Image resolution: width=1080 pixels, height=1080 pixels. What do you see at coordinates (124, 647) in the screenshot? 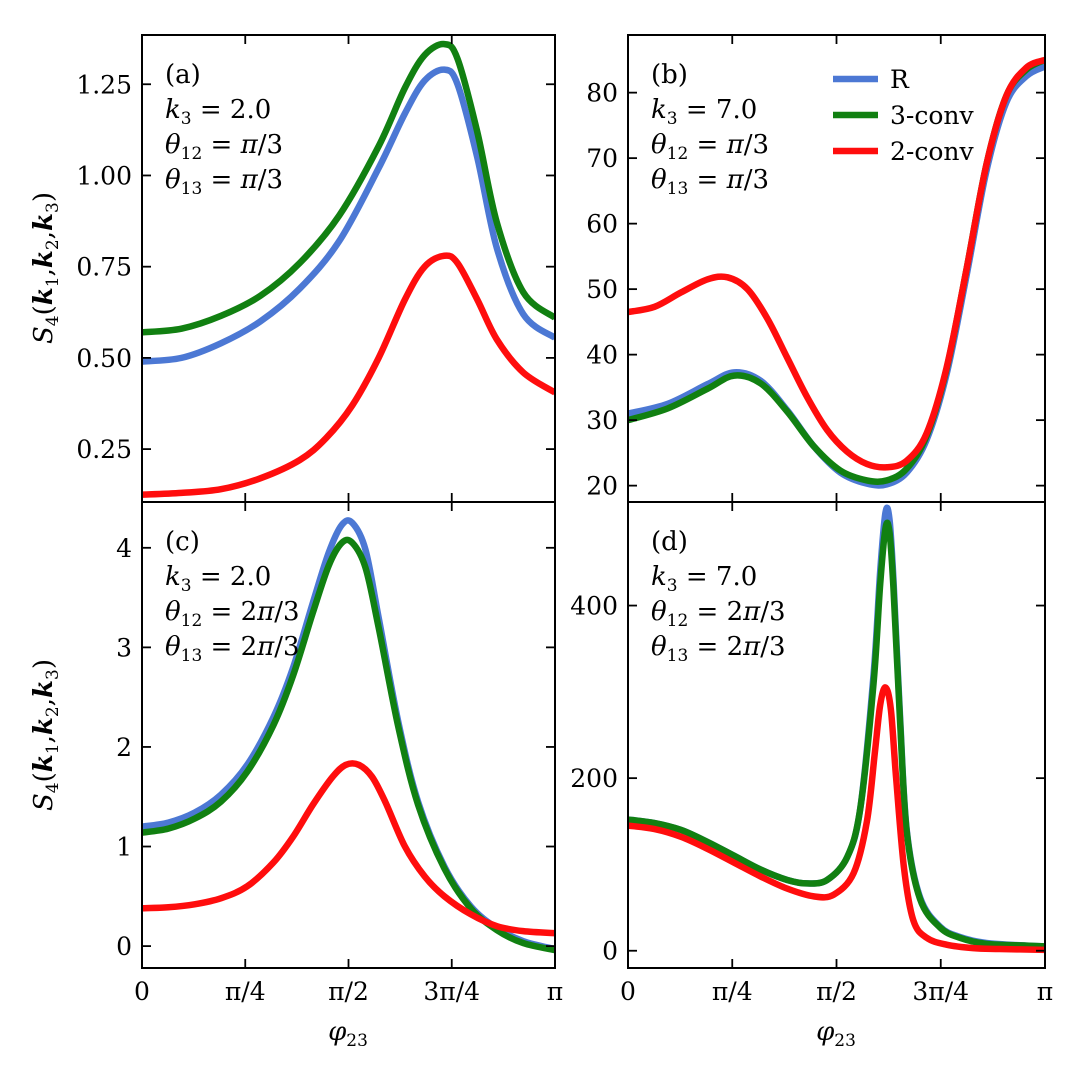
I see `y-tick-label: 3` at bounding box center [124, 647].